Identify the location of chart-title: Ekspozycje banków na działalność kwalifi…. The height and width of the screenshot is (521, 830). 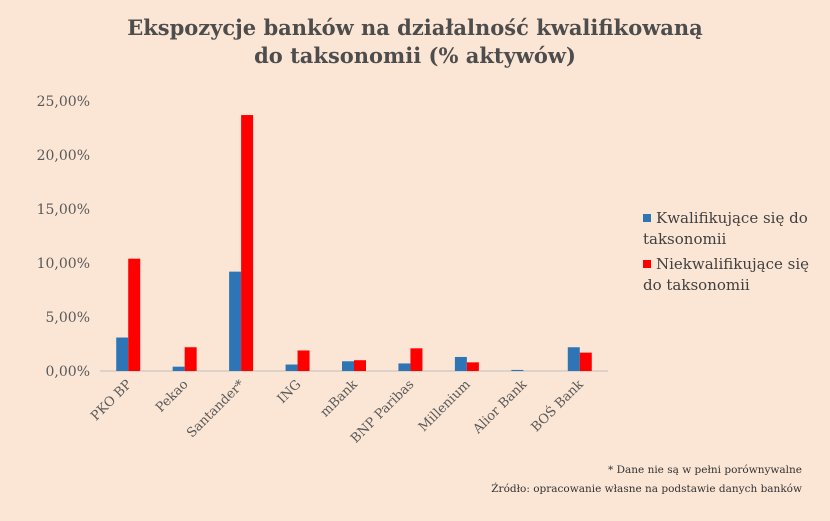
(415, 42).